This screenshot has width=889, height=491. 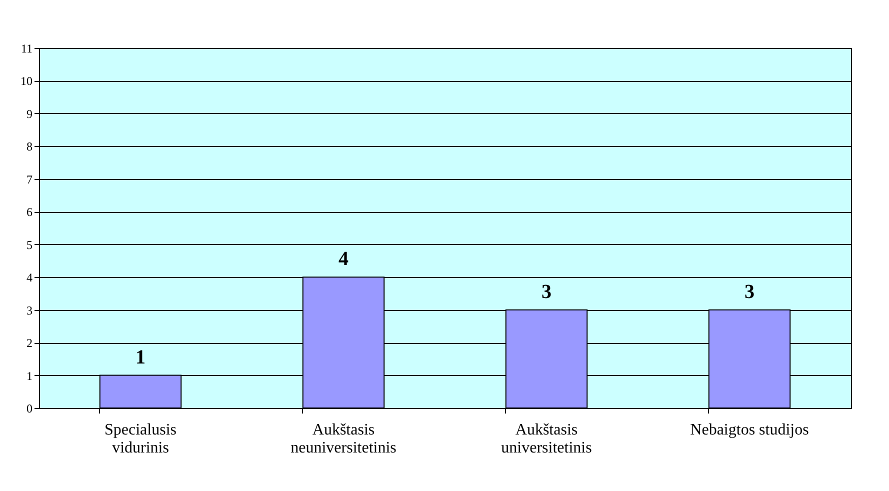 I want to click on y-tick-label: 7, so click(x=29, y=179).